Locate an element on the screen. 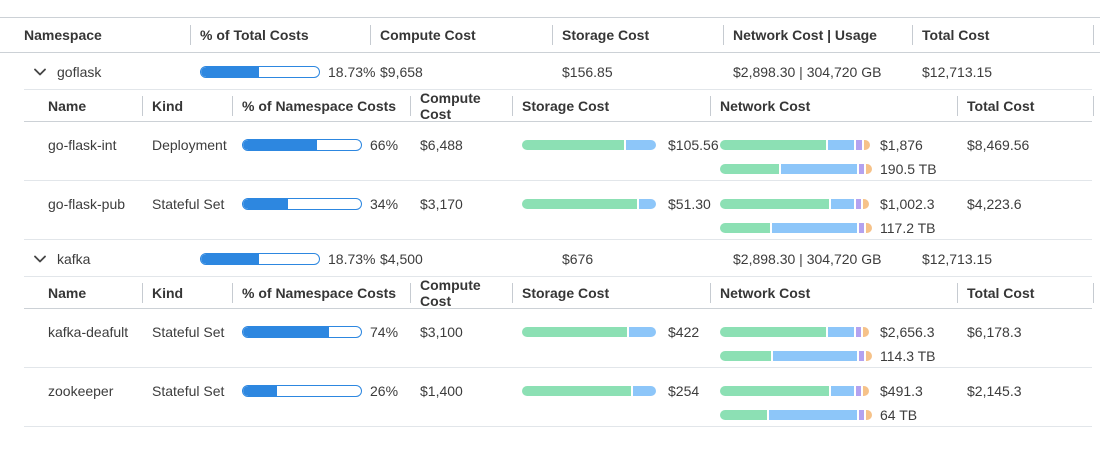  compute-cost-value: $1,400 is located at coordinates (441, 391).